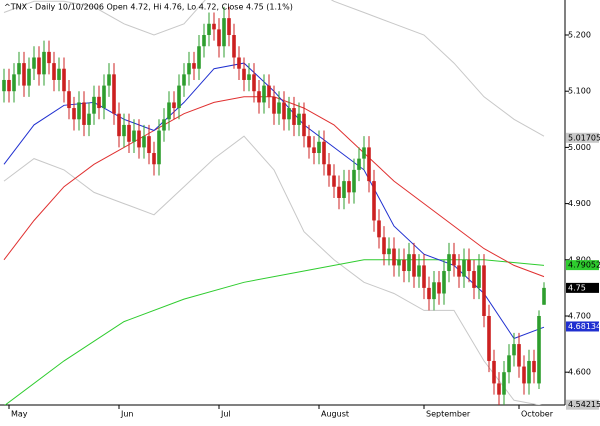 This screenshot has width=600, height=426. What do you see at coordinates (577, 287) in the screenshot?
I see `value-box-label: 4.75` at bounding box center [577, 287].